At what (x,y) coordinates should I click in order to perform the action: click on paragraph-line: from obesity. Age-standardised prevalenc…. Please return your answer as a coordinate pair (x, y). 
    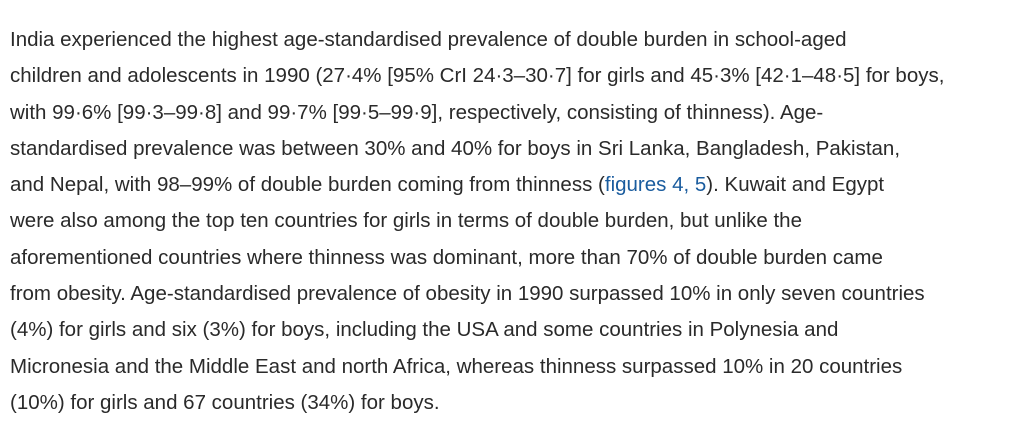
    Looking at the image, I should click on (467, 294).